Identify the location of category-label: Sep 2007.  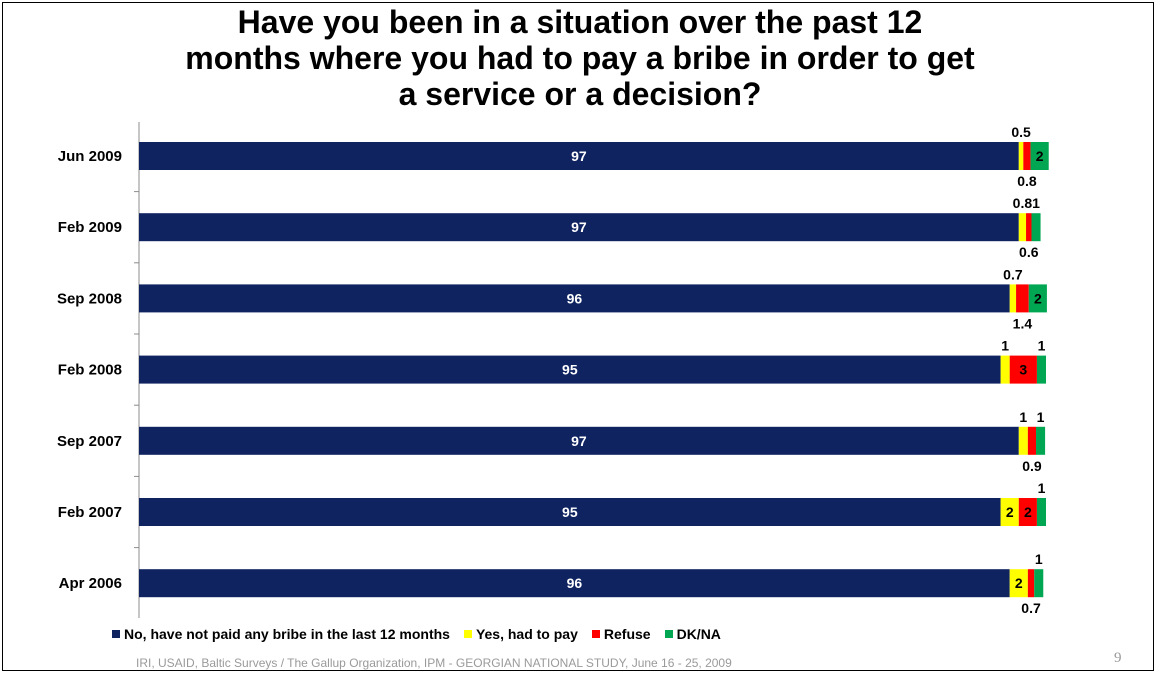
(89, 441).